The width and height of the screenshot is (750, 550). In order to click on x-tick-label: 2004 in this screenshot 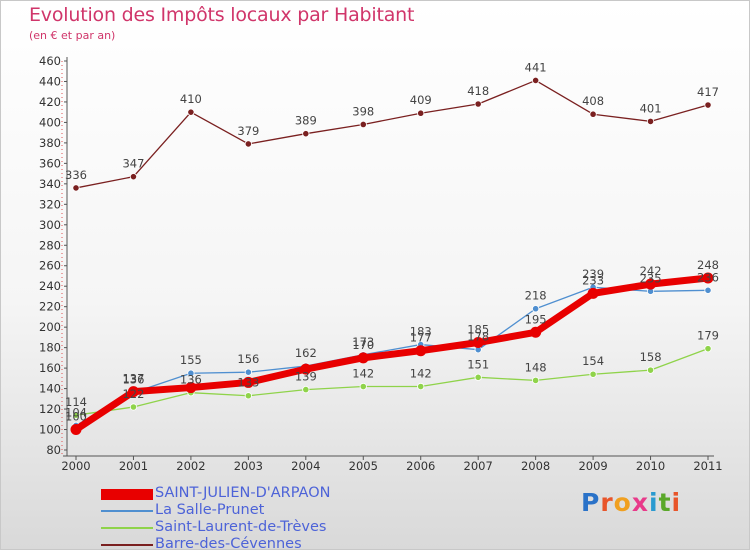, I will do `click(305, 466)`.